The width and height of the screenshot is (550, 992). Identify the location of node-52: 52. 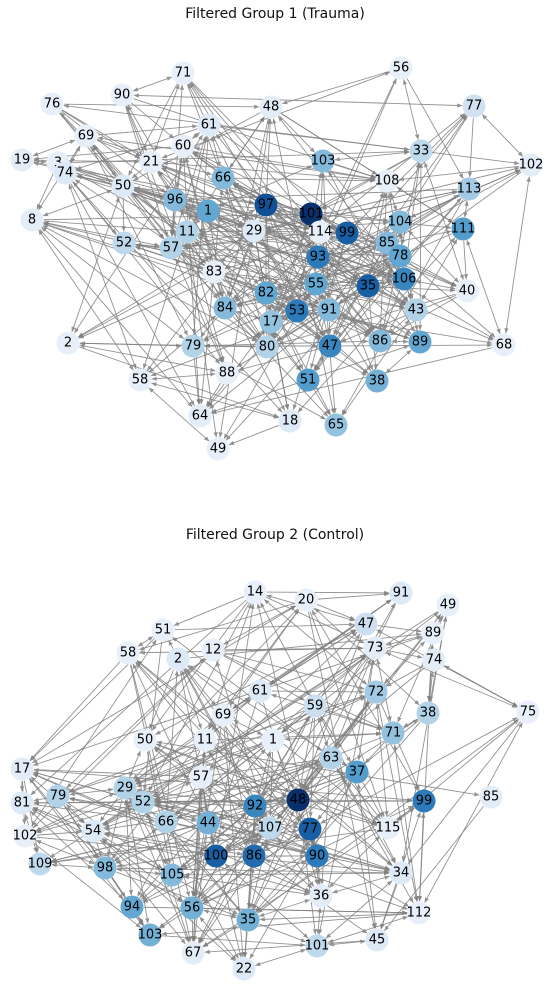
(143, 802).